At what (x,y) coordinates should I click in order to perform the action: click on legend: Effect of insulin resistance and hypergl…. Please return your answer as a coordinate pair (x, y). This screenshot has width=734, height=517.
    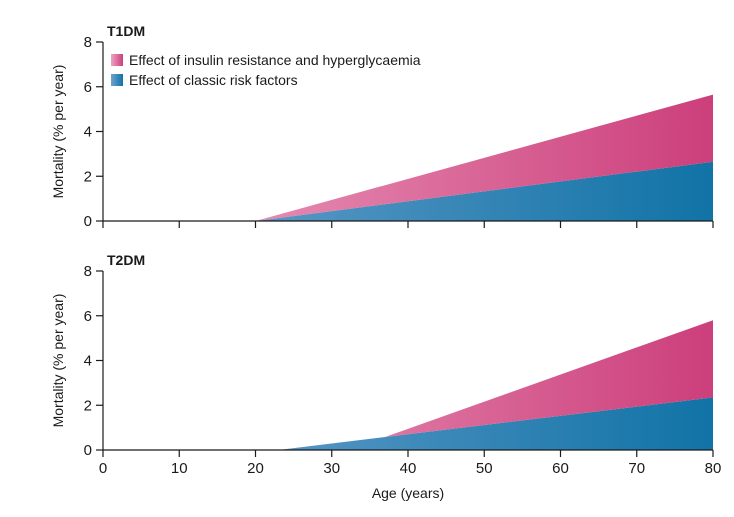
    Looking at the image, I should click on (266, 70).